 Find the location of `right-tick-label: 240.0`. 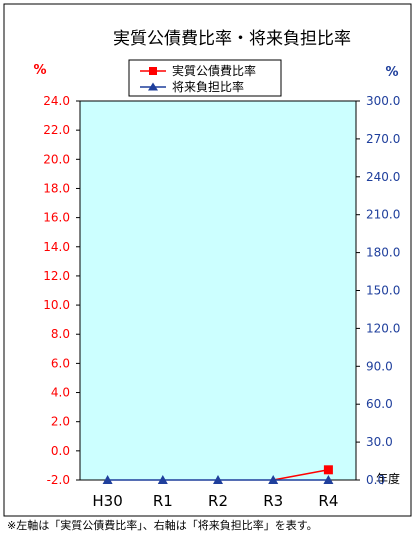

right-tick-label: 240.0 is located at coordinates (383, 177).